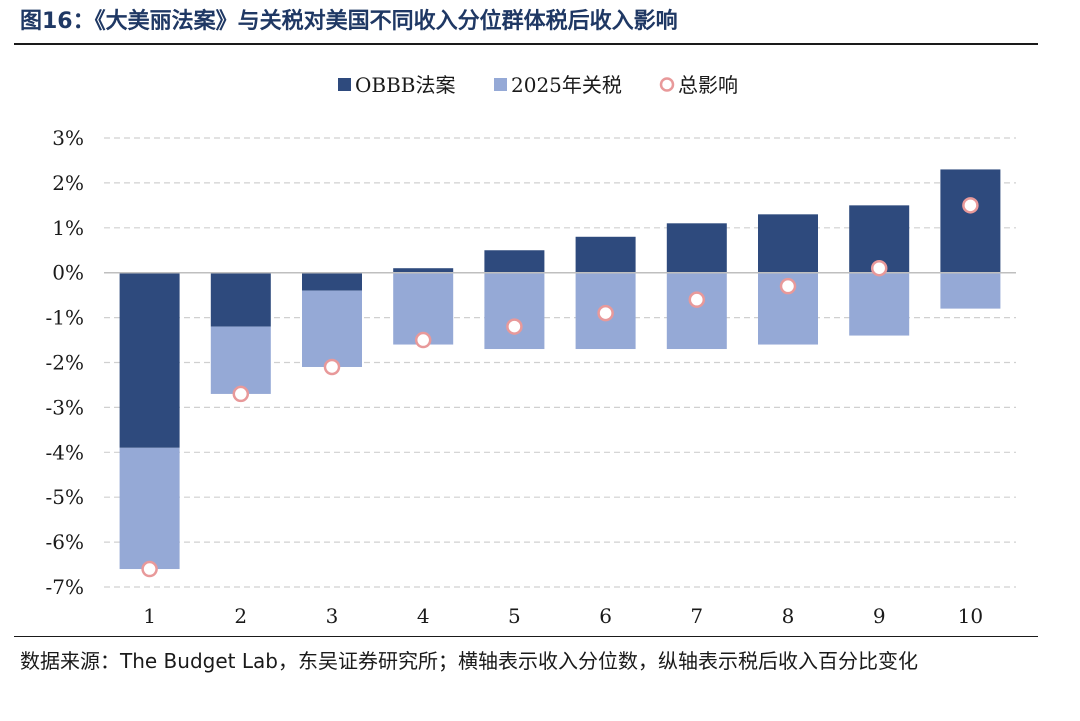 This screenshot has height=721, width=1080. I want to click on y-tick-label: -6%, so click(65, 542).